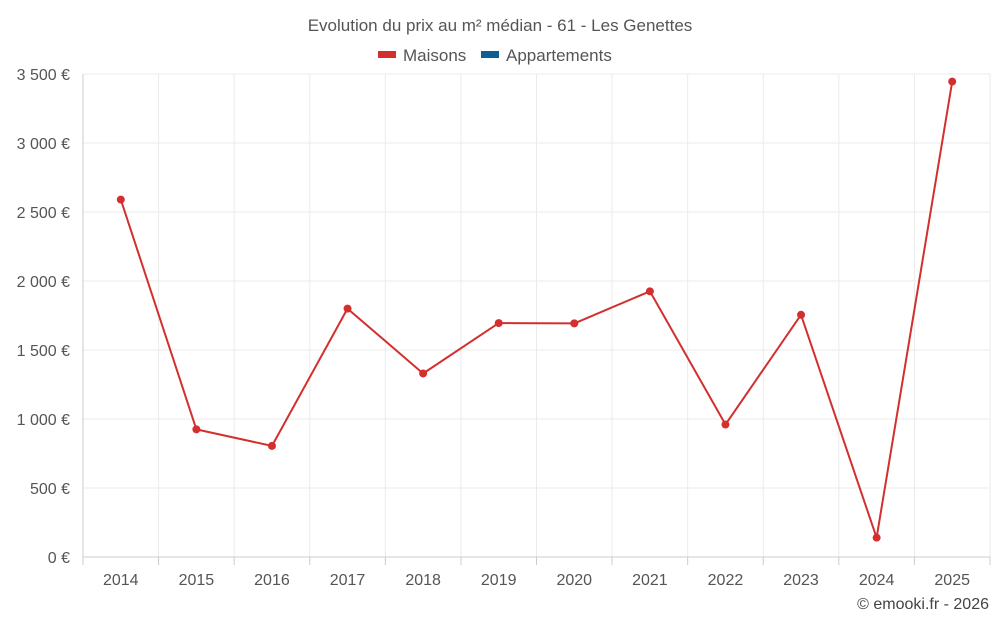  Describe the element at coordinates (43, 75) in the screenshot. I see `y-tick-label: 3 500 €` at that location.